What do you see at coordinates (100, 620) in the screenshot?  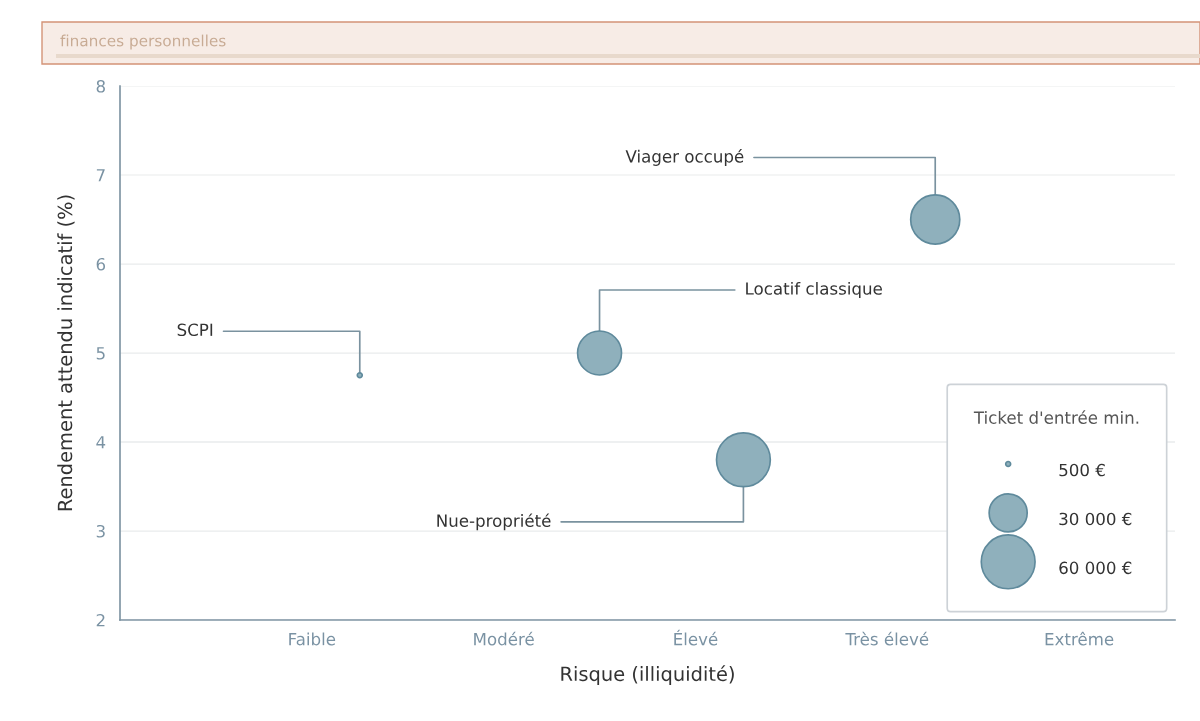 I see `y-tick-label: 2` at bounding box center [100, 620].